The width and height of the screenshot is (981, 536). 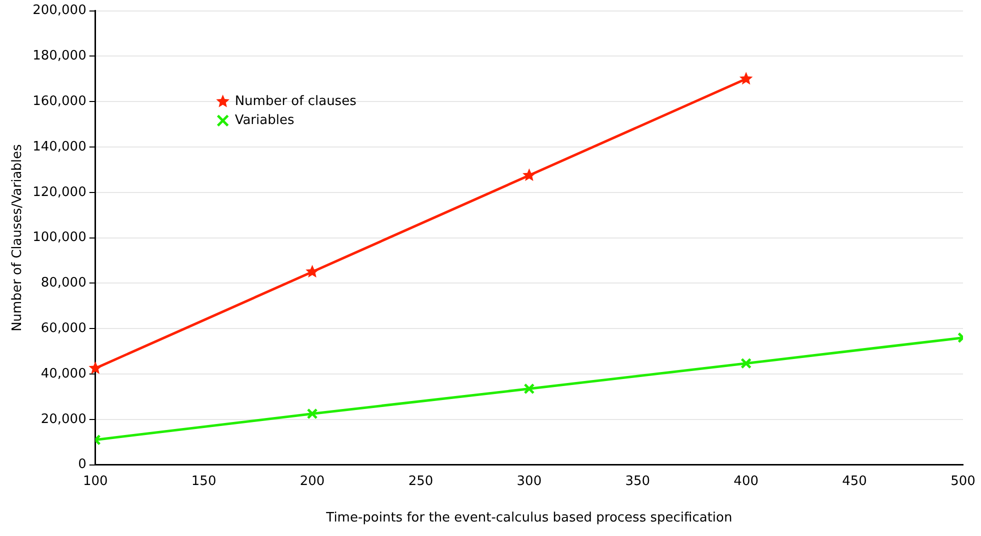 I want to click on x-tick-label: 150, so click(x=203, y=481).